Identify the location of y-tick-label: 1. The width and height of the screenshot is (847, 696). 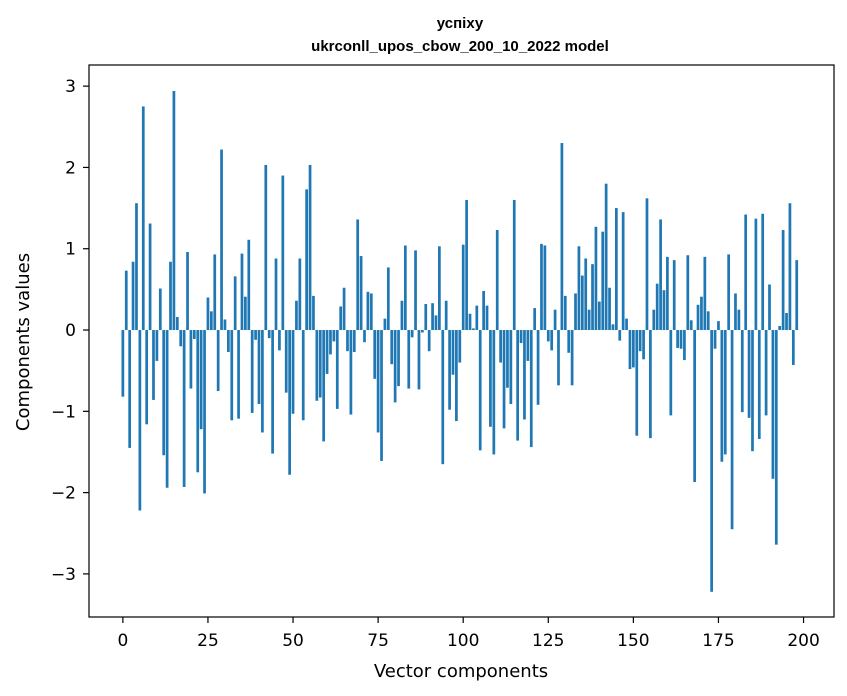
(70, 250).